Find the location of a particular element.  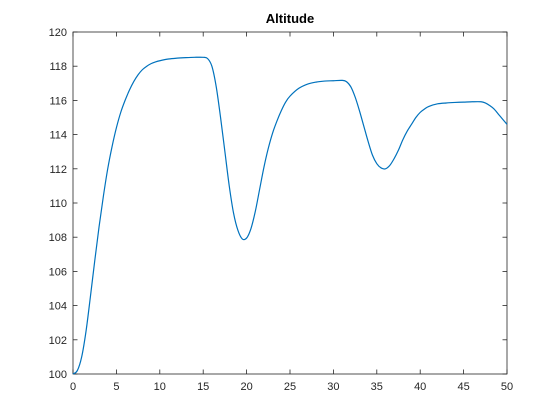

y-tick-label: 106 is located at coordinates (58, 272).